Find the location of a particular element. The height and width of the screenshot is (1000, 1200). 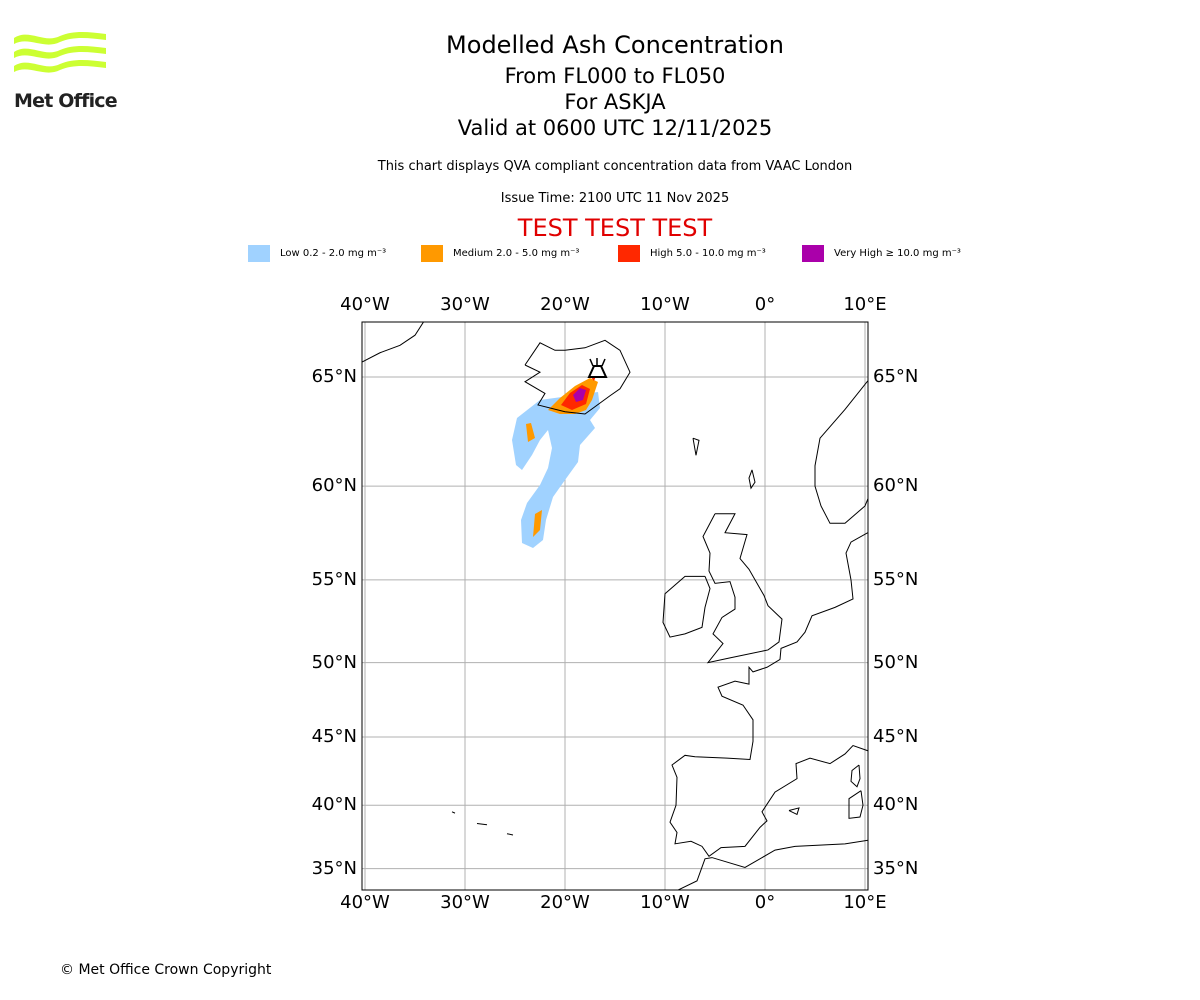

lon-label-bottom: 10°E is located at coordinates (865, 902).